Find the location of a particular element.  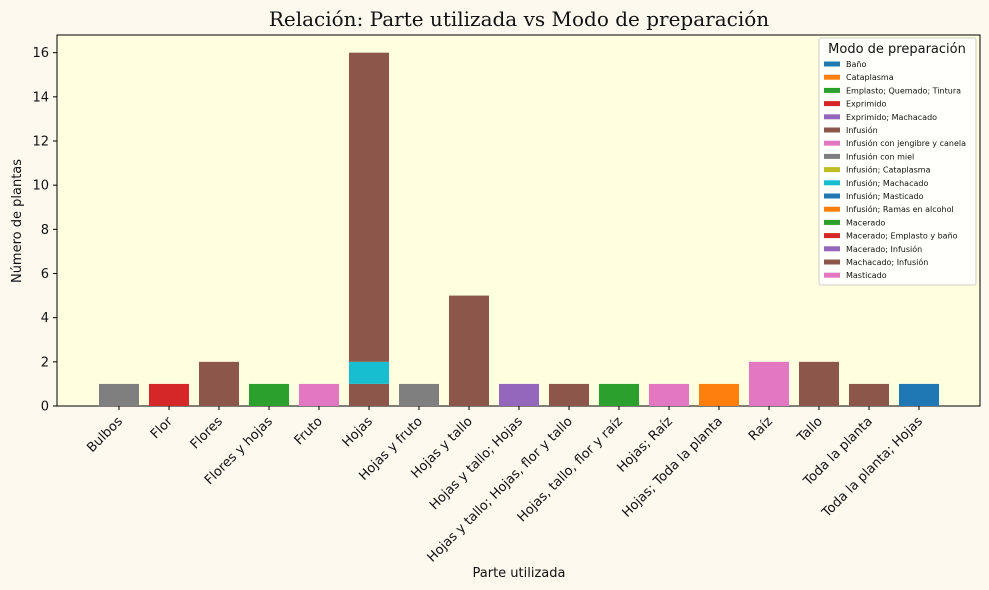

x-tick-label: Hojas; Toda la planta is located at coordinates (672, 467).